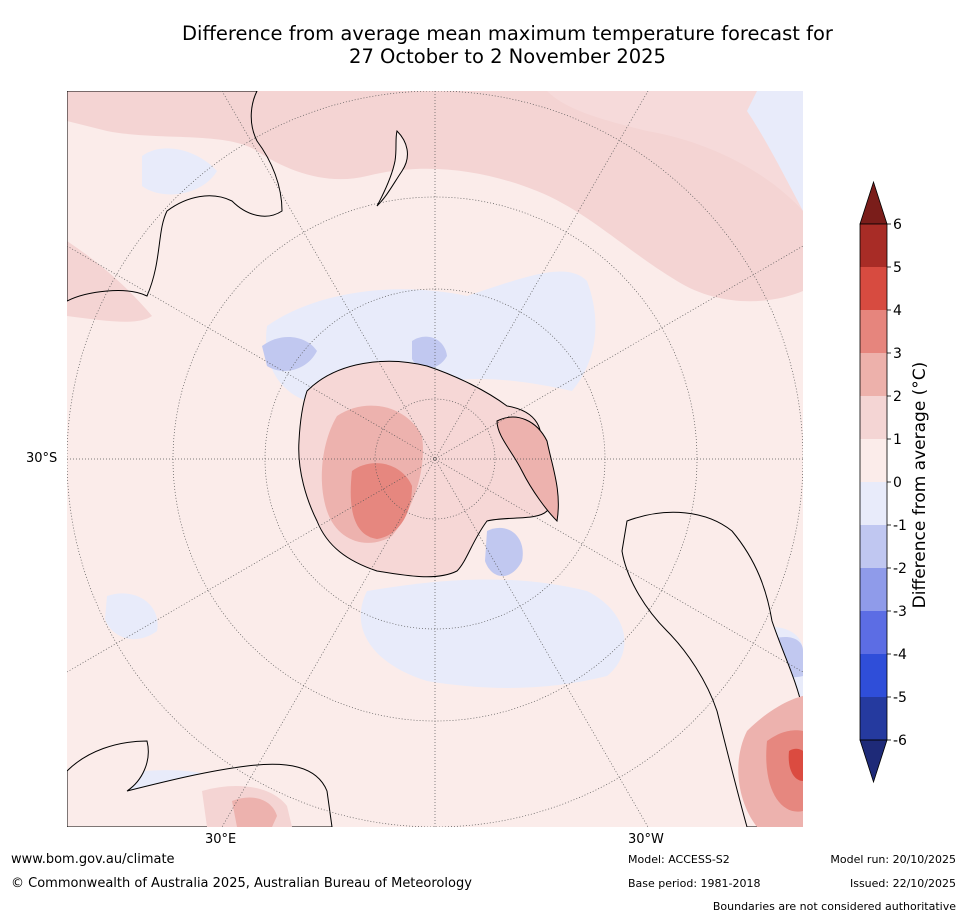 This screenshot has width=965, height=919. I want to click on colorbar-under-arrow, so click(873, 761).